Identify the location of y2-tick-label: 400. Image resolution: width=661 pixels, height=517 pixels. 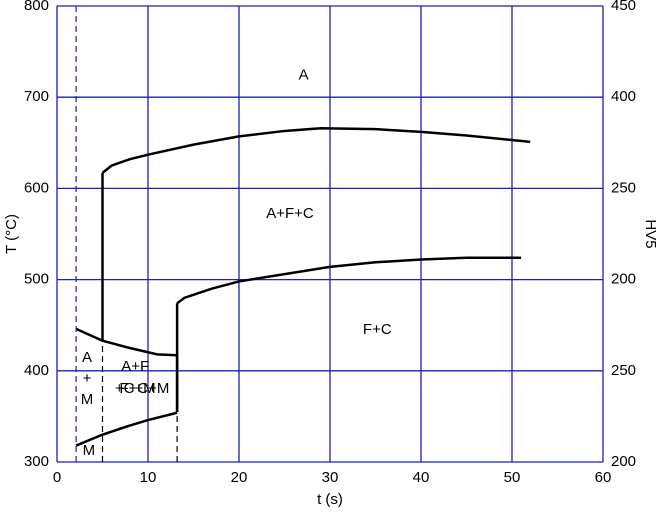
(623, 96).